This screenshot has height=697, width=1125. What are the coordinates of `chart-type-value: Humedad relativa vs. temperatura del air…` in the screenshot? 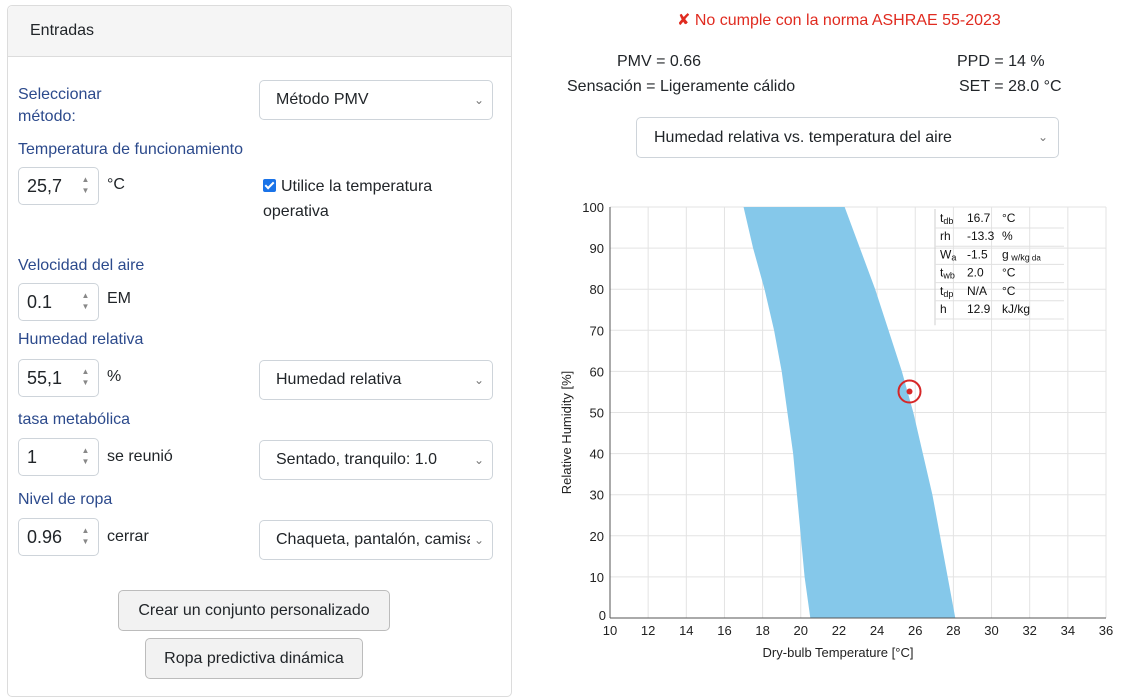 It's located at (803, 137).